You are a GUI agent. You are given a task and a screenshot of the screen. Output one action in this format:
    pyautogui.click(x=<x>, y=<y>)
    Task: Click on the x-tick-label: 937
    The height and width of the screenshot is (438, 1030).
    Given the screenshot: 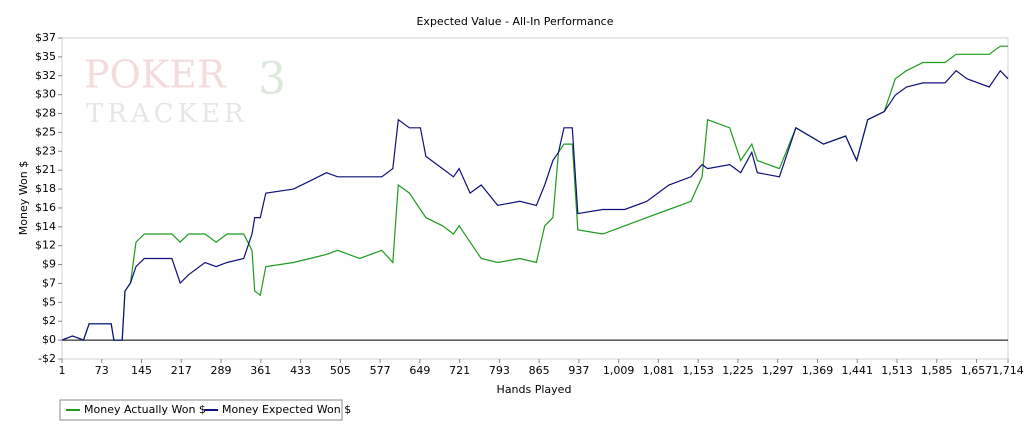 What is the action you would take?
    pyautogui.click(x=578, y=370)
    